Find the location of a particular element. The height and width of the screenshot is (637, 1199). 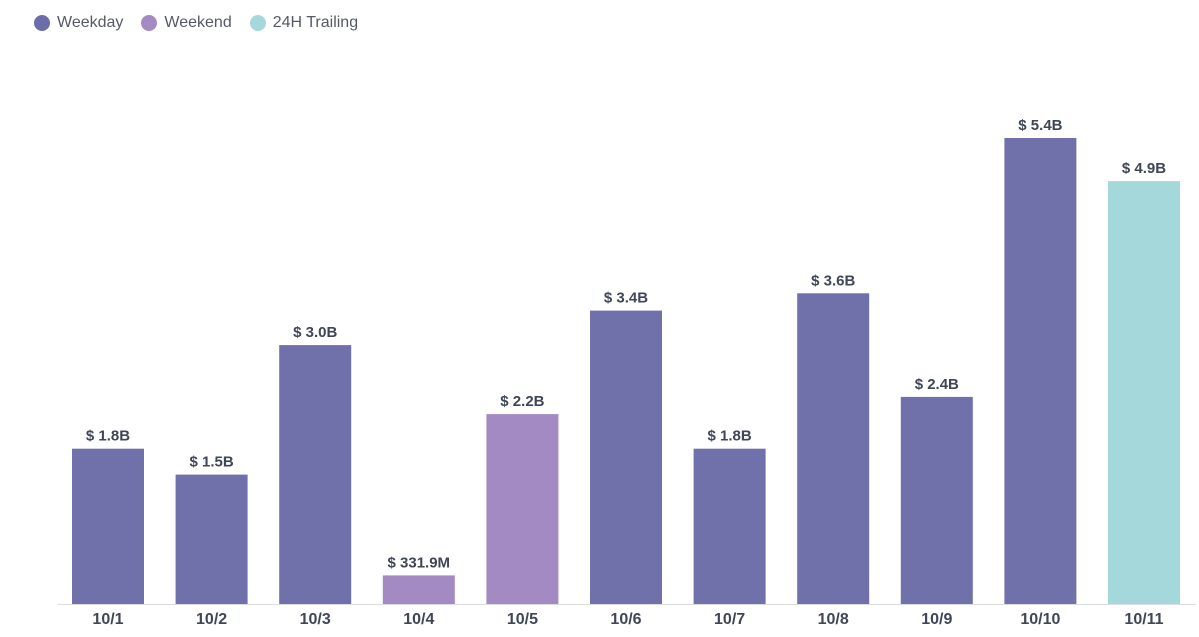

x-tick-label-10-9: 10/9 is located at coordinates (936, 619).